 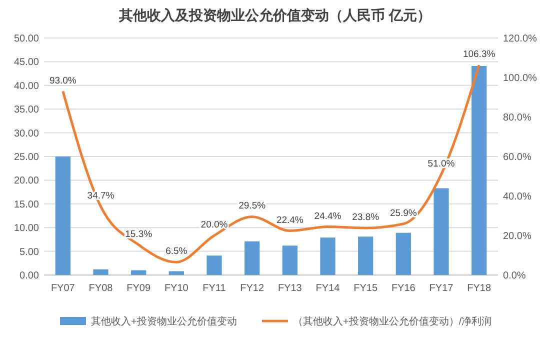 What do you see at coordinates (479, 54) in the screenshot?
I see `data-label: 106.3%` at bounding box center [479, 54].